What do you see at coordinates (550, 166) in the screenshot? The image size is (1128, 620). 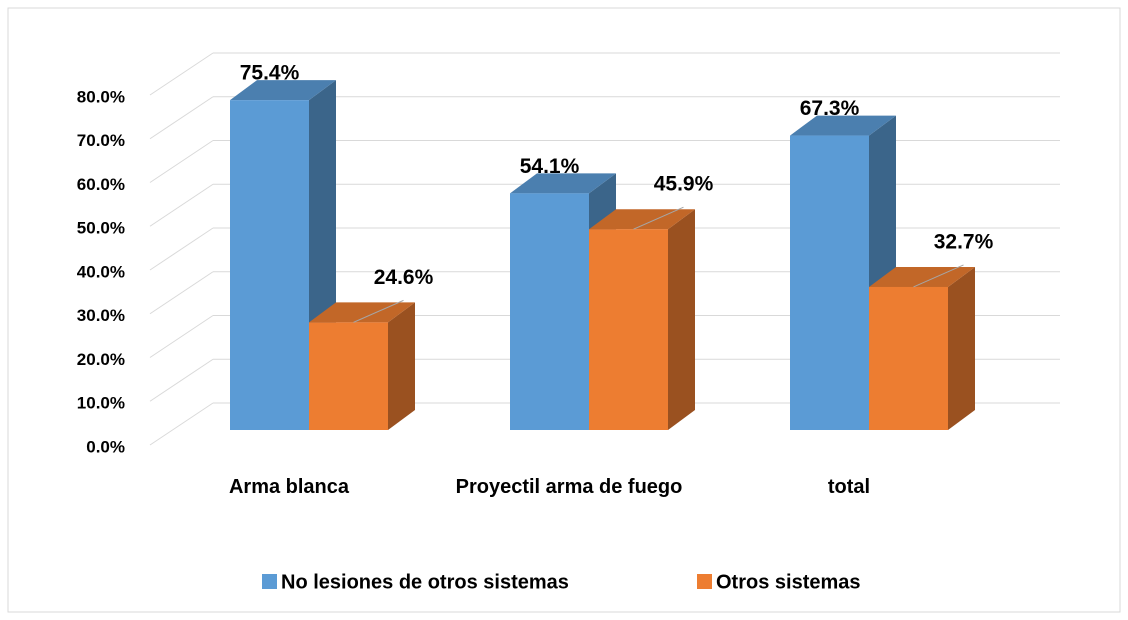 I see `data-label: 54.1%` at bounding box center [550, 166].